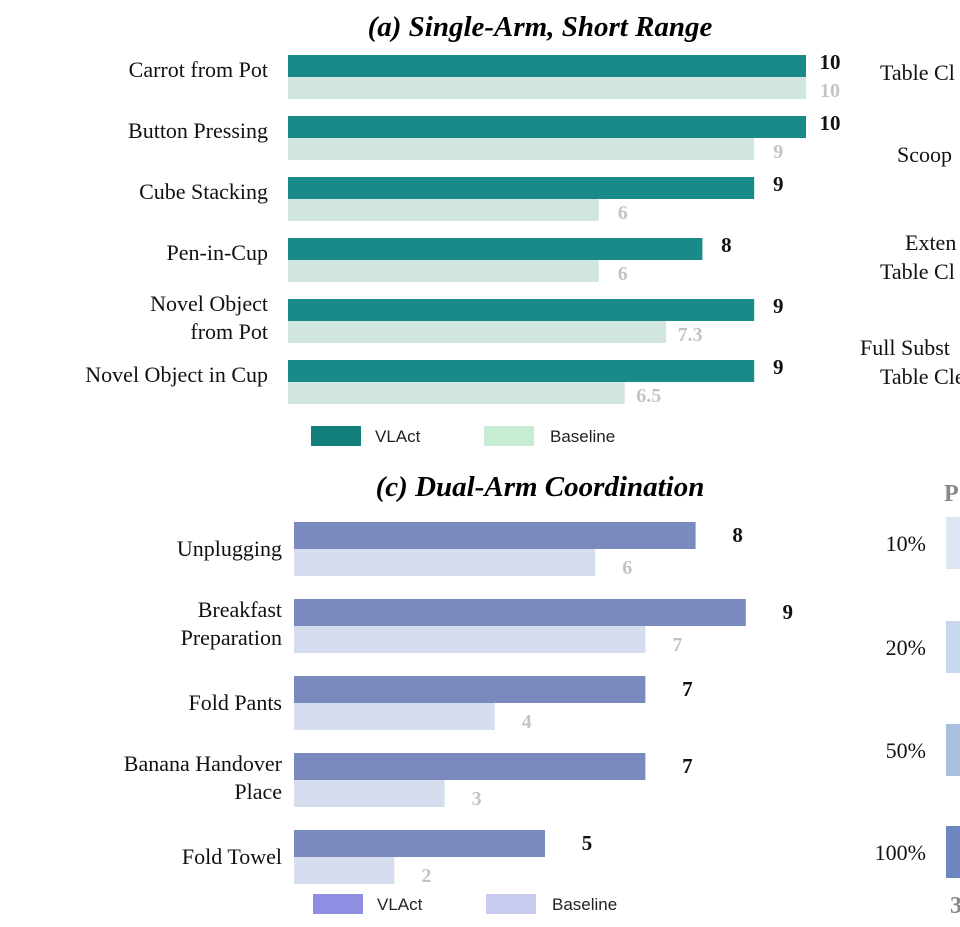 The height and width of the screenshot is (927, 960). Describe the element at coordinates (477, 332) in the screenshot. I see `bar-baseline-novel-object-from-pot` at that location.